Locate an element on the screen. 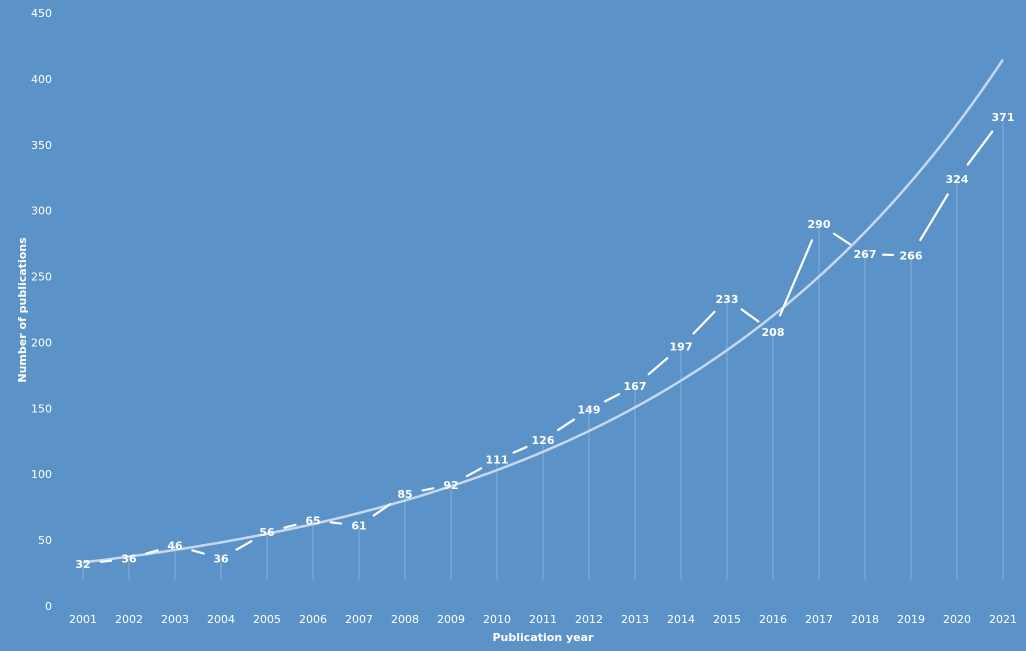 The width and height of the screenshot is (1026, 651). x-tick-label: 2015 is located at coordinates (727, 619).